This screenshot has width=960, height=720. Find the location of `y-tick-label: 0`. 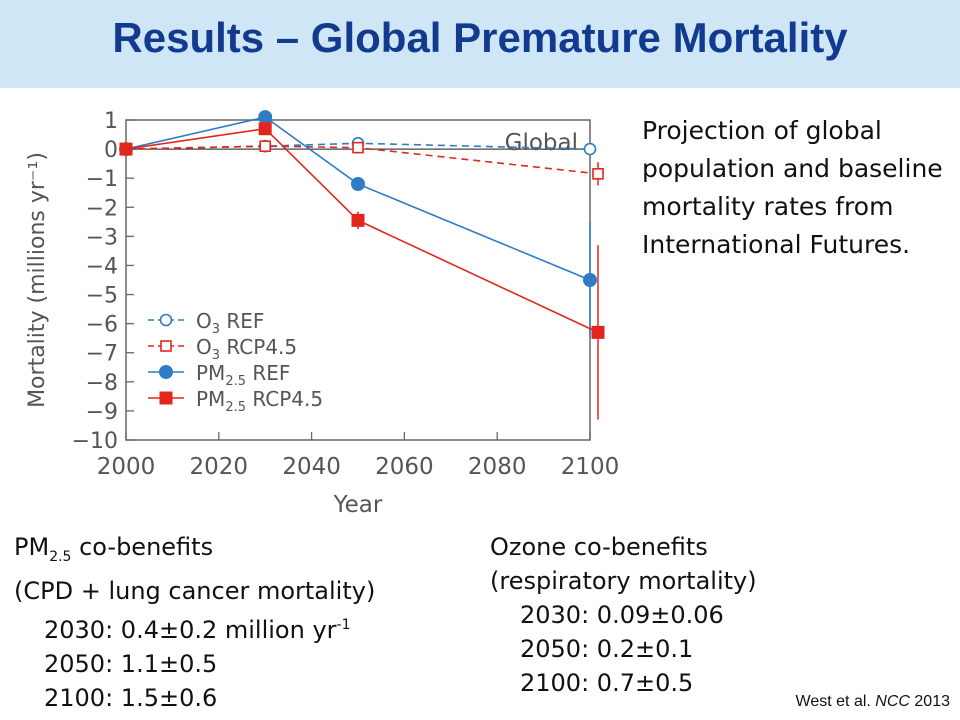

y-tick-label: 0 is located at coordinates (111, 150).